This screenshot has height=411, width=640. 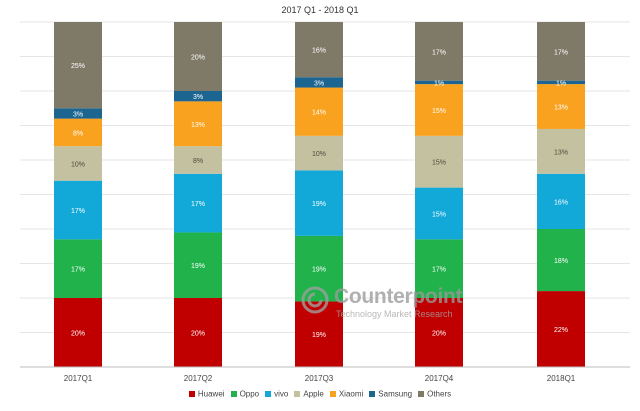 What do you see at coordinates (398, 296) in the screenshot?
I see `watermark-name: Counterpoint` at bounding box center [398, 296].